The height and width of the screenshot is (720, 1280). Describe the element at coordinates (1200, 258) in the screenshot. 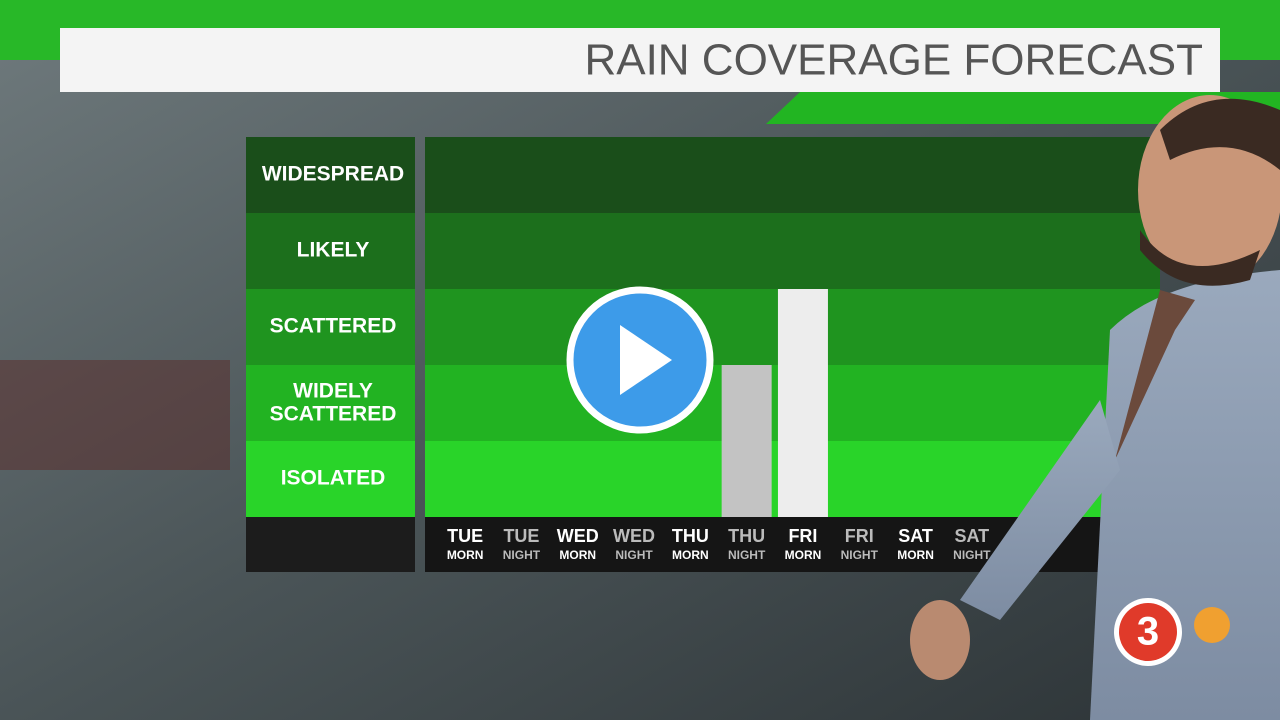

I see `presenter-beard` at that location.